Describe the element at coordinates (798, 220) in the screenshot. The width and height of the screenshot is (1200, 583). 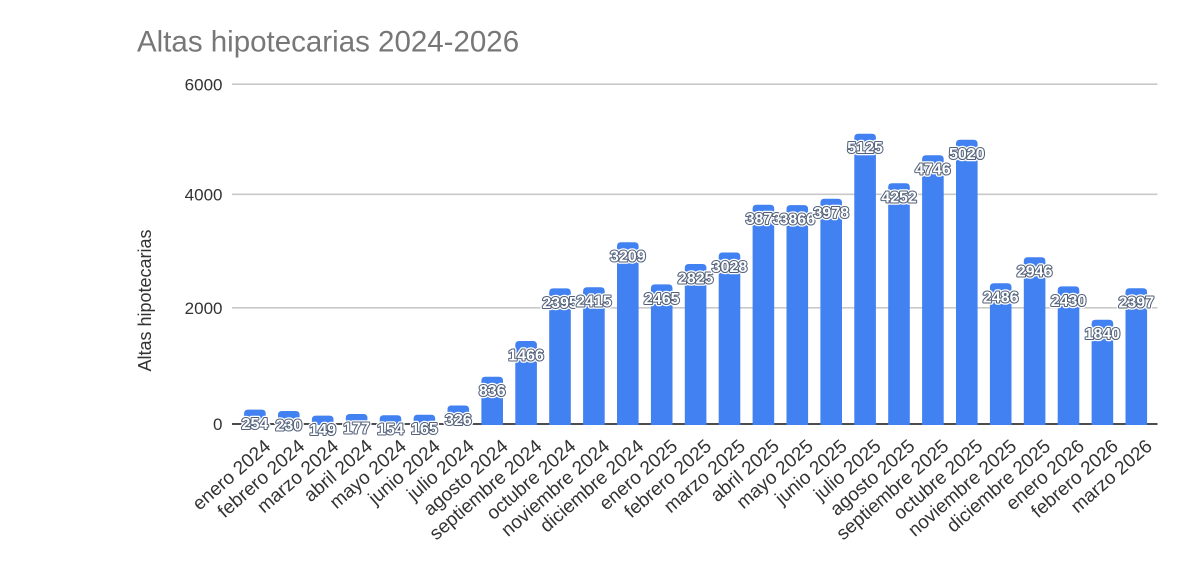
I see `svg-text: 3866` at that location.